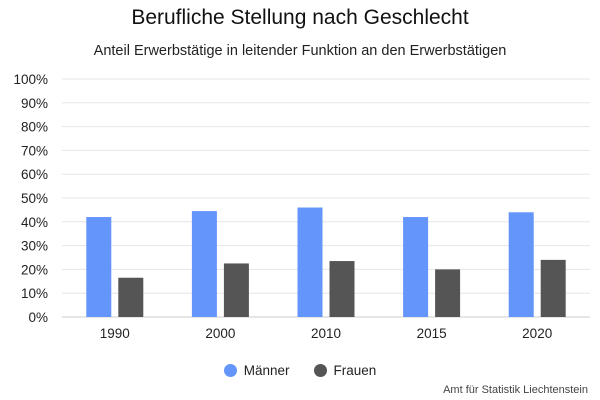  I want to click on y-tick-label: 70%, so click(34, 150).